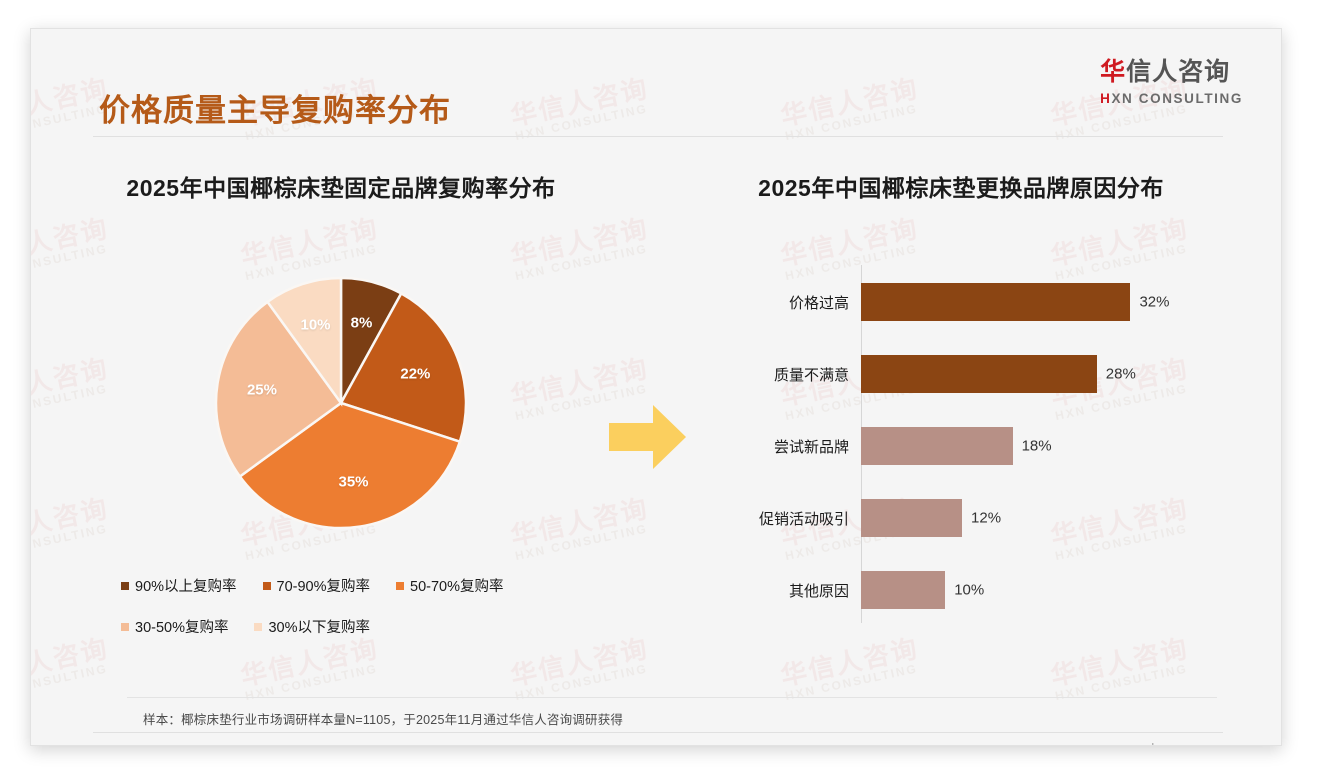  I want to click on bar-row: 质量不满意 28%, so click(961, 374).